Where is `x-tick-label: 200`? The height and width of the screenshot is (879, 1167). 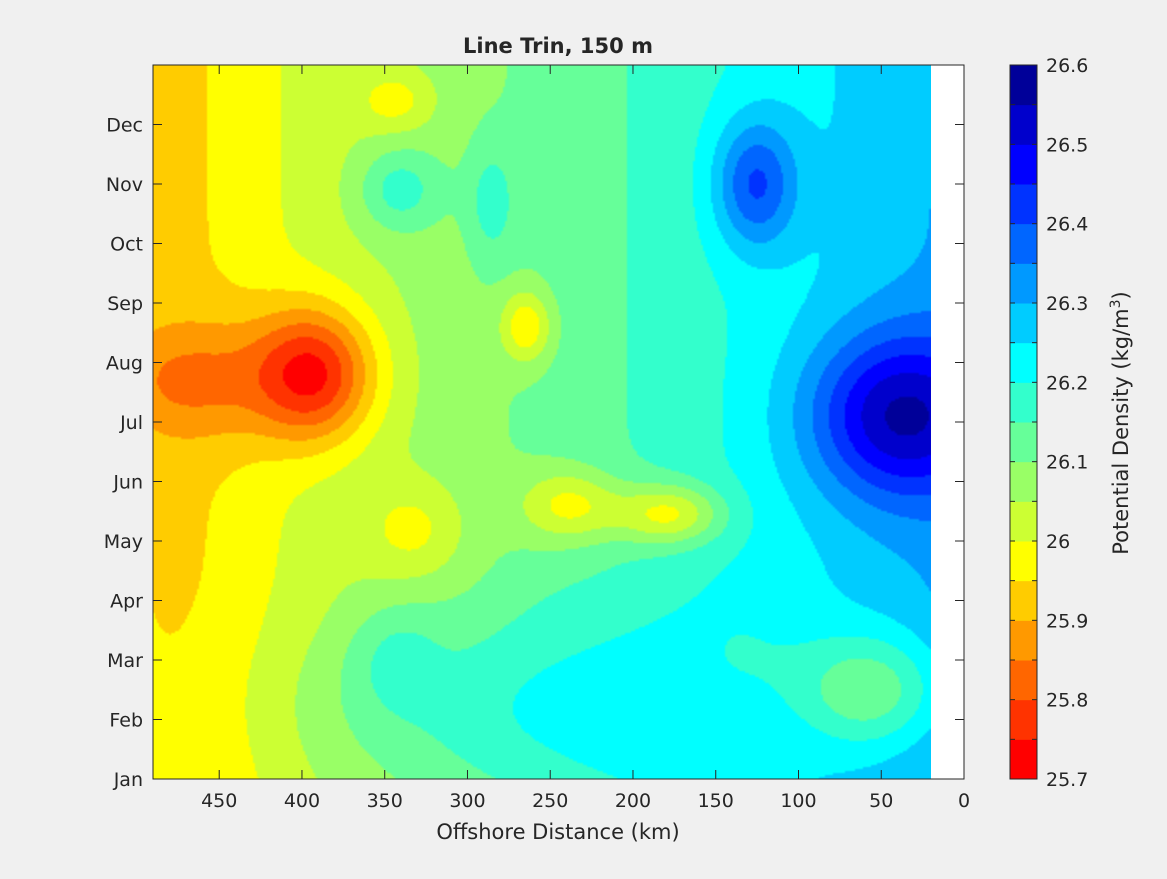
x-tick-label: 200 is located at coordinates (633, 801).